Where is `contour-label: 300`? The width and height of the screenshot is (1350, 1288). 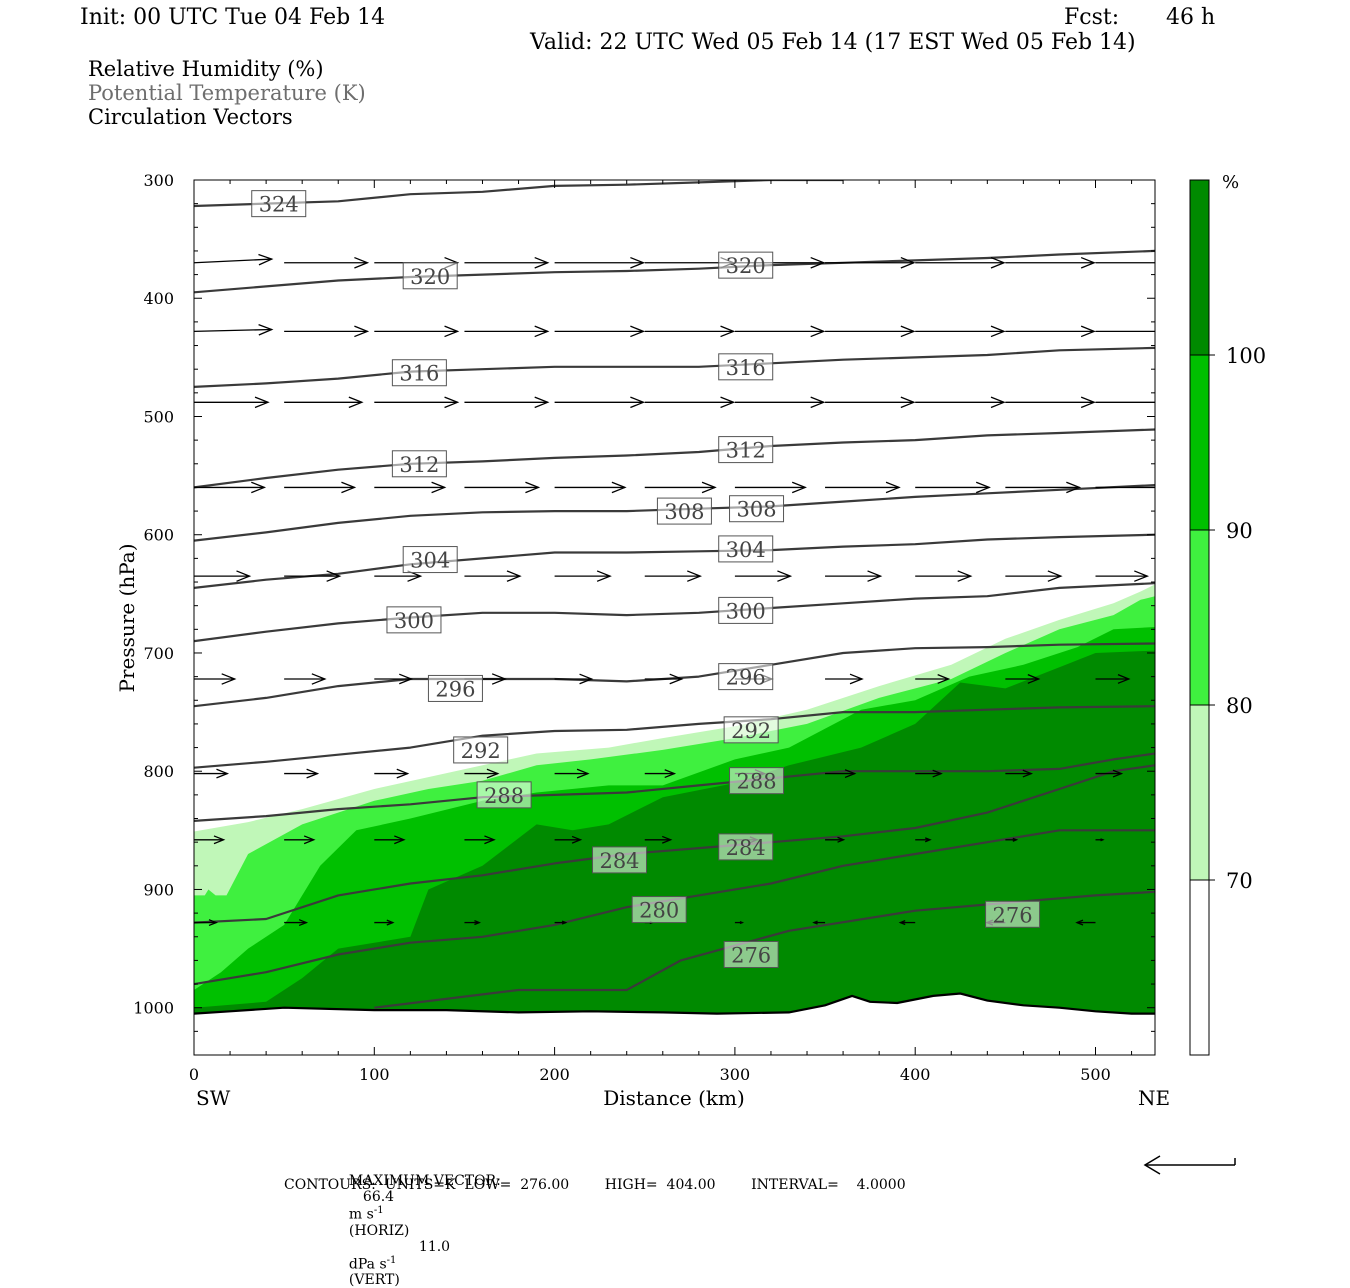 contour-label: 300 is located at coordinates (746, 610).